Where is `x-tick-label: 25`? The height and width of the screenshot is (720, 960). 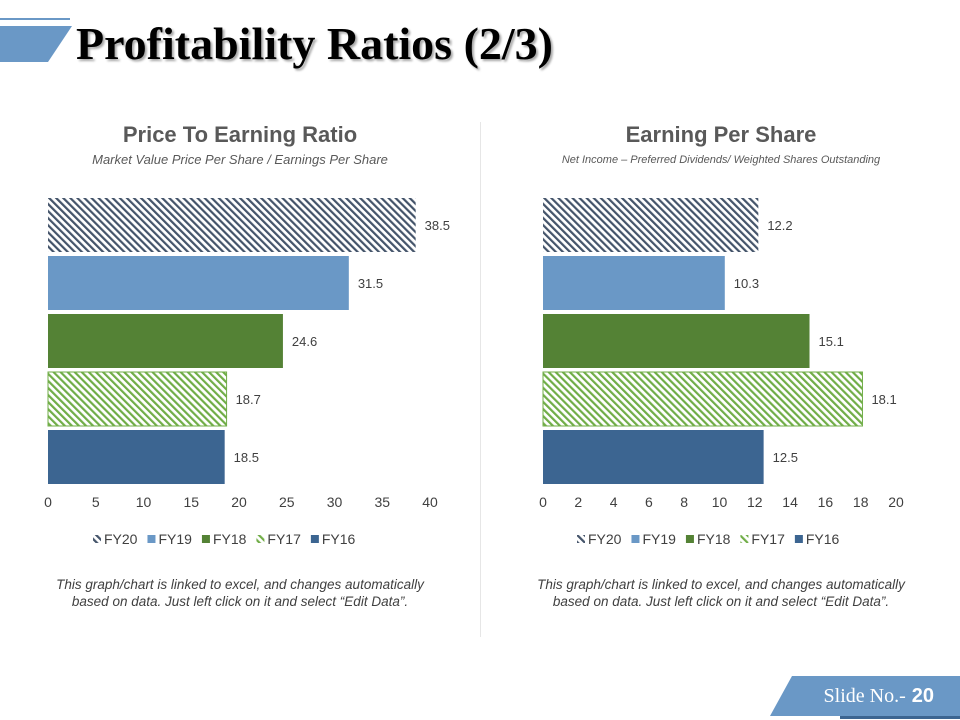
x-tick-label: 25 is located at coordinates (287, 502).